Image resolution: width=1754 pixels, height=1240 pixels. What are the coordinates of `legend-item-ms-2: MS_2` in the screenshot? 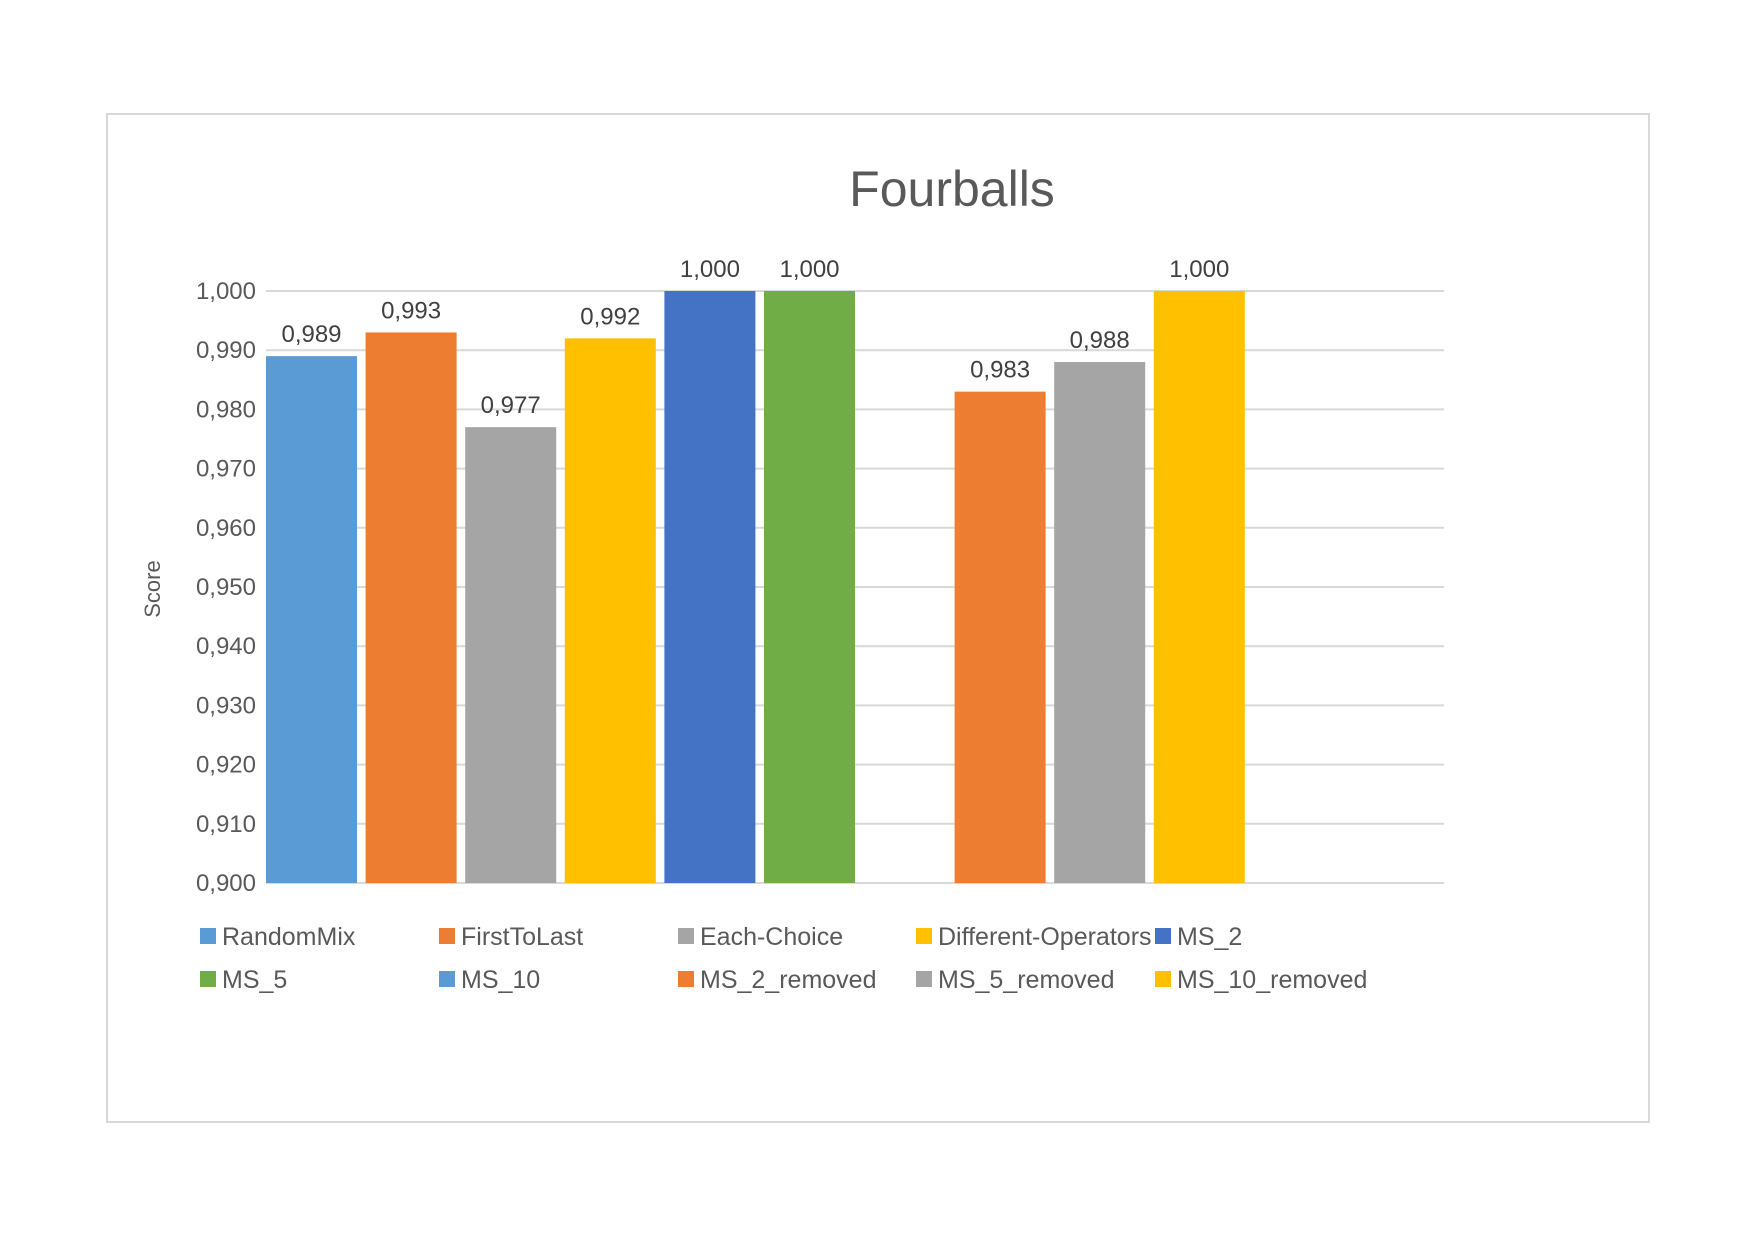 It's located at (1198, 937).